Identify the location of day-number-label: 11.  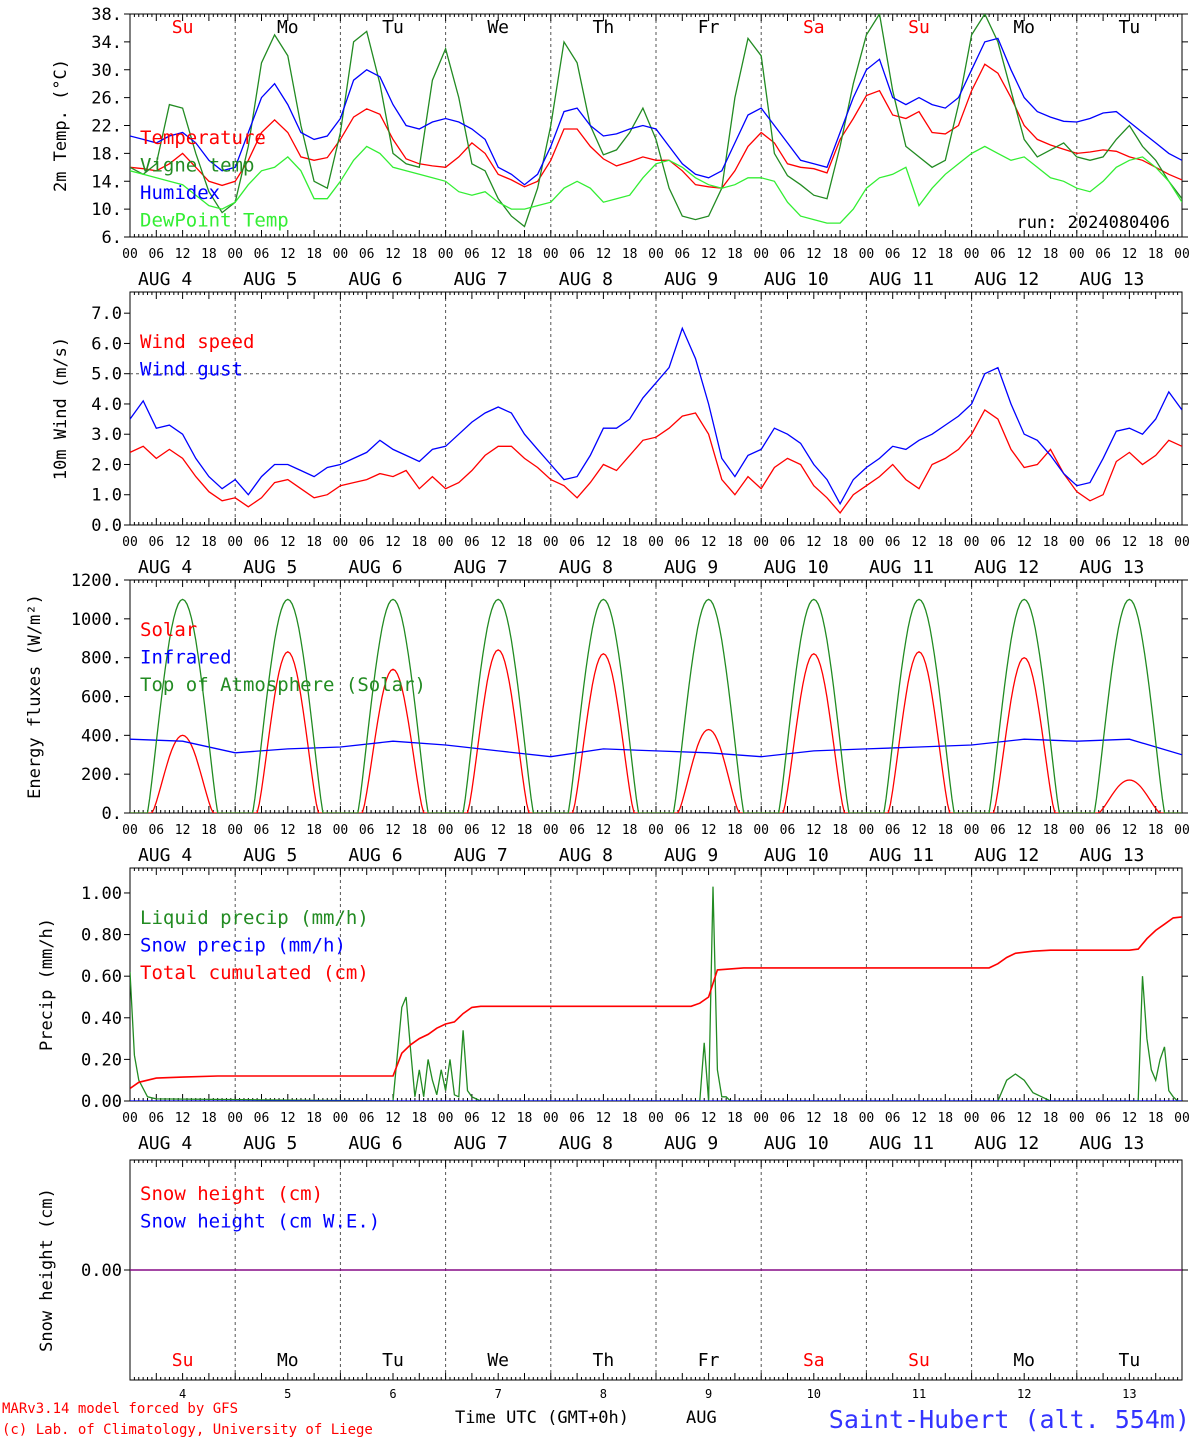
(919, 1394).